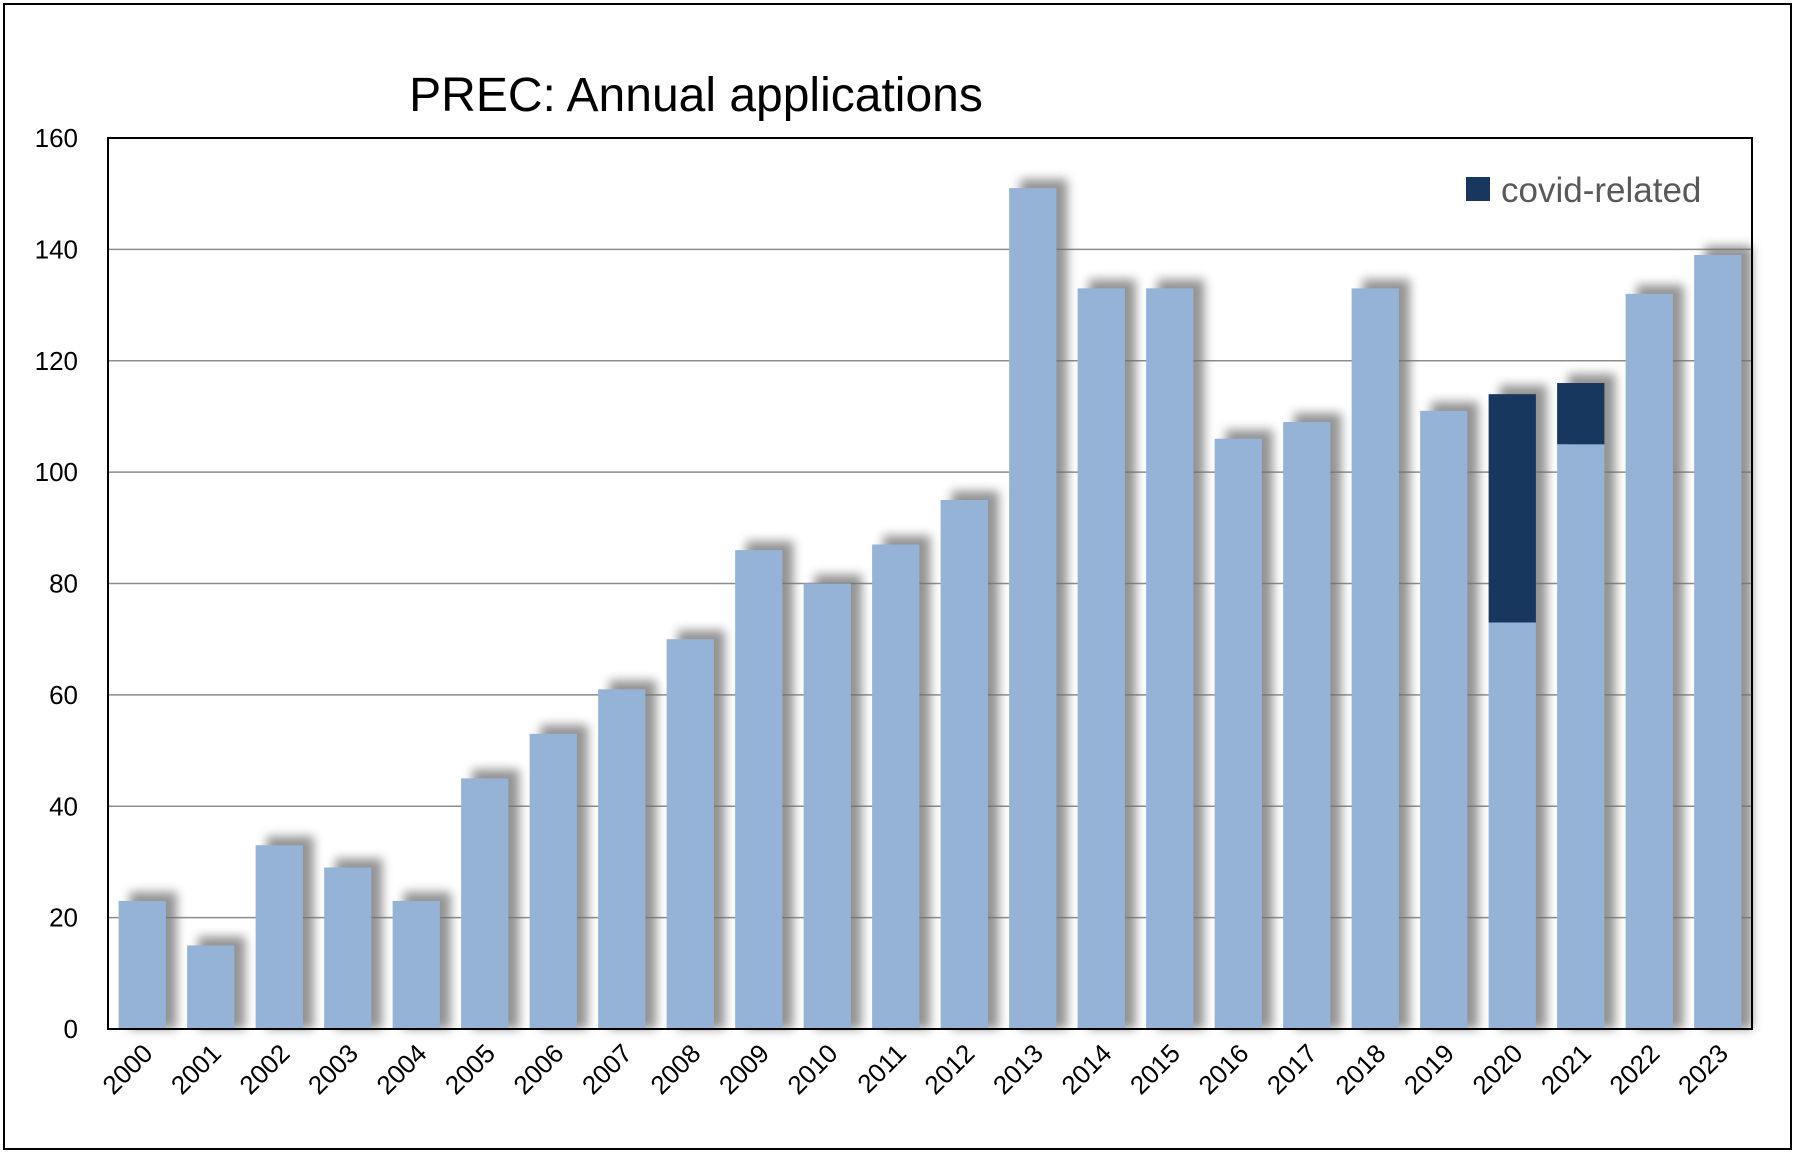  What do you see at coordinates (1512, 825) in the screenshot?
I see `bar-2020` at bounding box center [1512, 825].